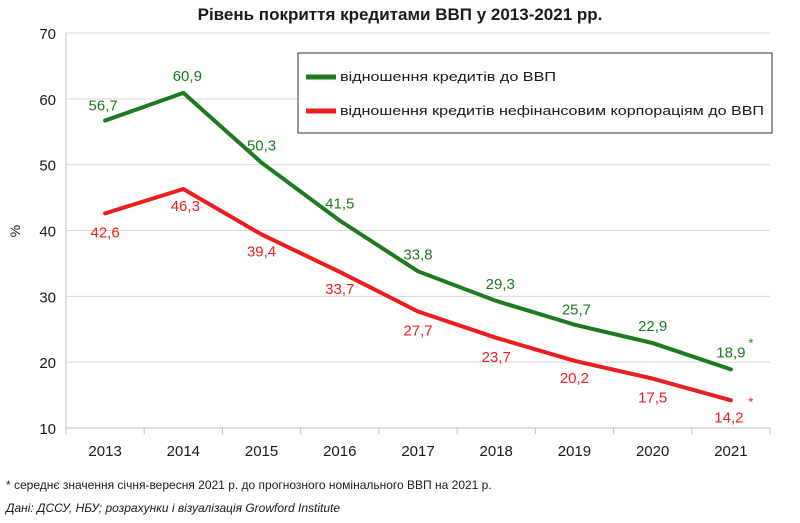 The image size is (800, 523). I want to click on x-tick-label: 2016, so click(339, 451).